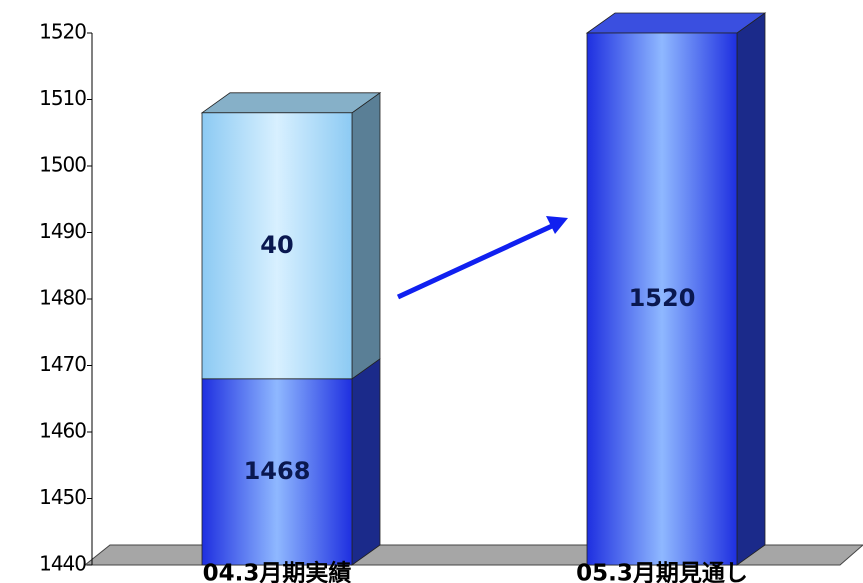 This screenshot has width=863, height=583. Describe the element at coordinates (277, 571) in the screenshot. I see `x-tick-label: 04.3月期実績` at that location.